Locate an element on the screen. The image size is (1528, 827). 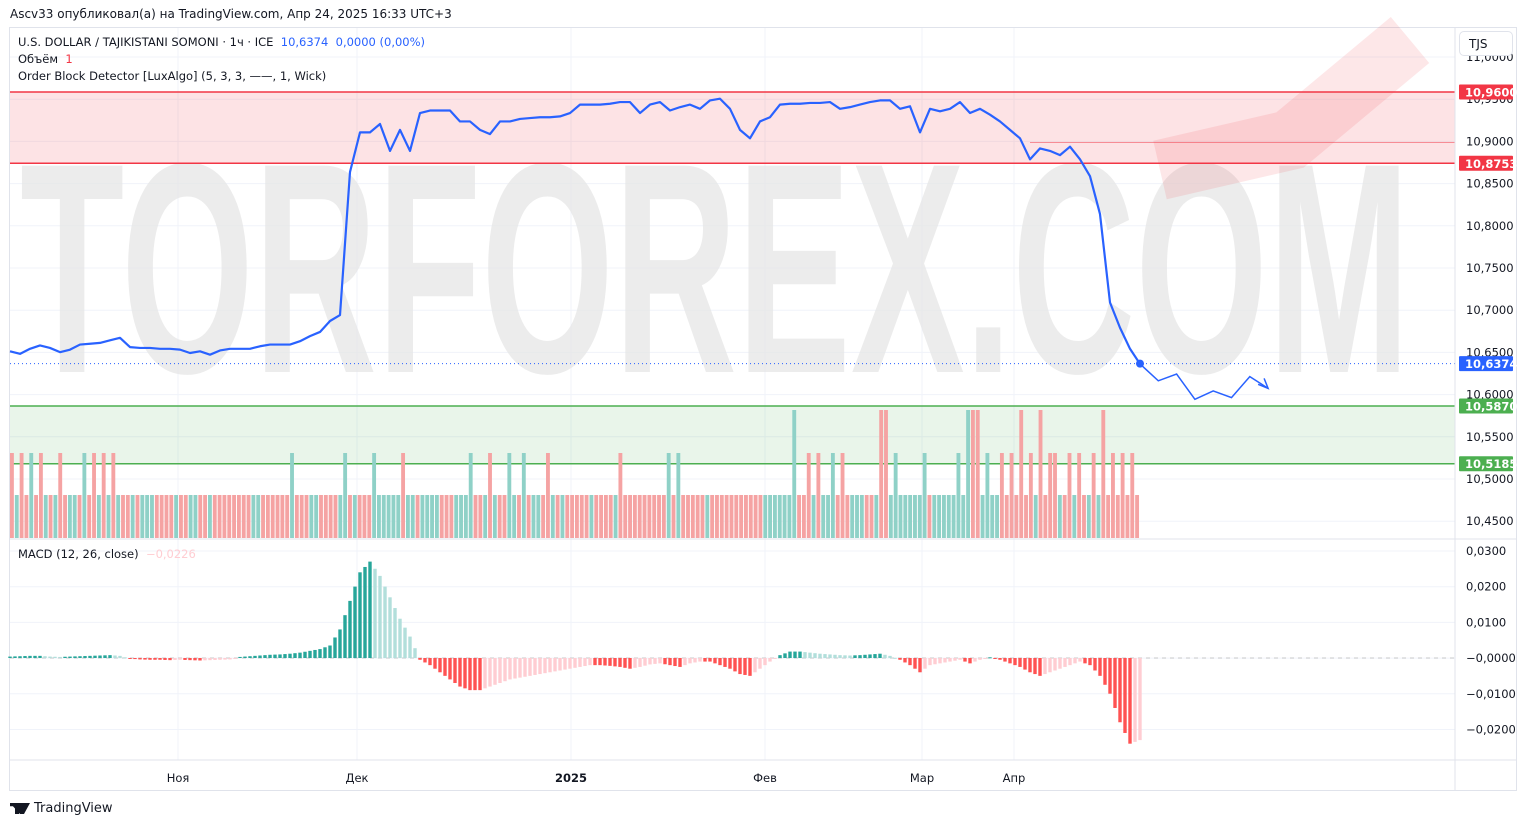
currency-button: TJS is located at coordinates (1486, 43).